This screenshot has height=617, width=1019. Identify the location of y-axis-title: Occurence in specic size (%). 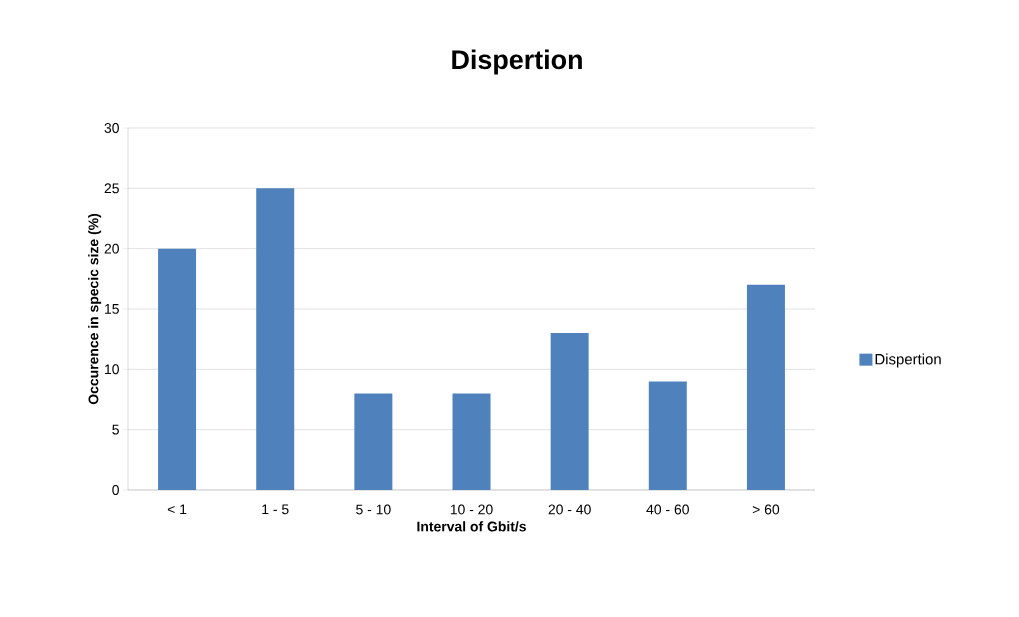
(95, 309).